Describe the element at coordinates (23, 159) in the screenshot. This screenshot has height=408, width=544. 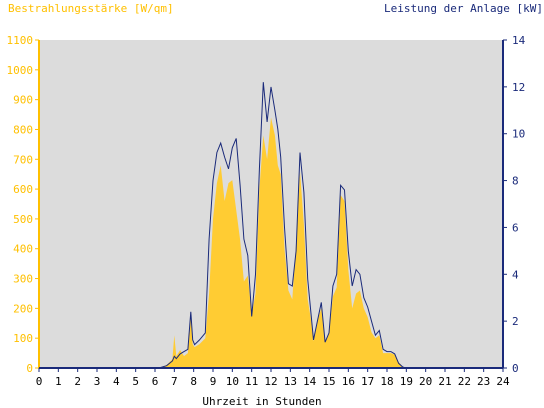
I see `left-tick-label: 700` at that location.